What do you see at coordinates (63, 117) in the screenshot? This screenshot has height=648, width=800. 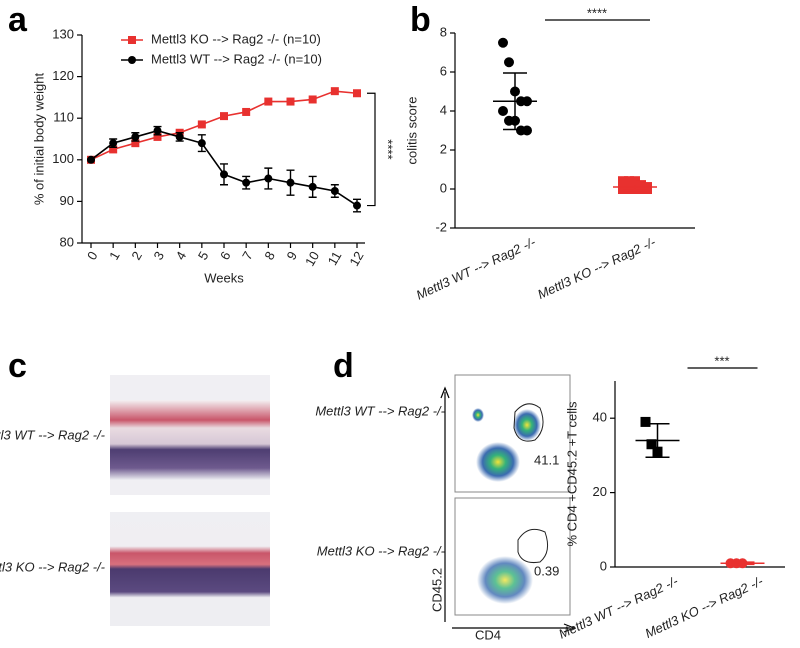 I see `y-tick-label: 110` at bounding box center [63, 117].